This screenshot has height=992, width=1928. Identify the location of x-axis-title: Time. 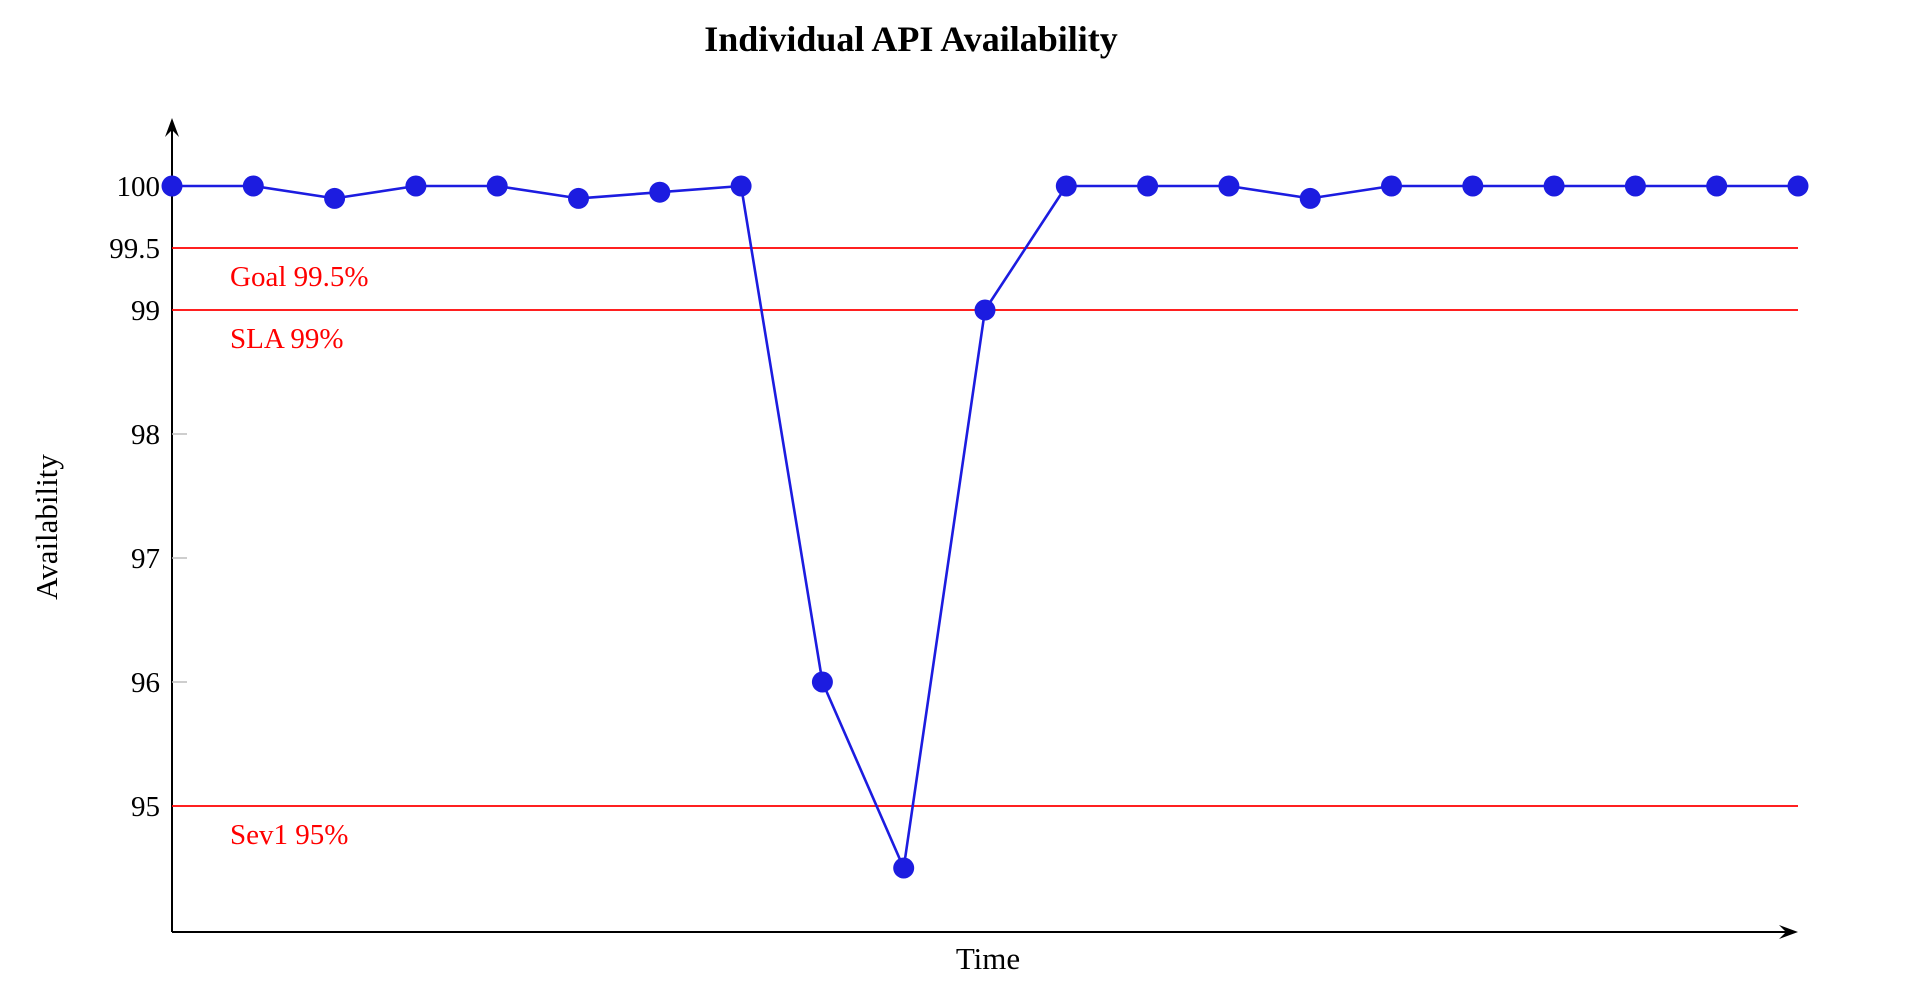
(988, 958).